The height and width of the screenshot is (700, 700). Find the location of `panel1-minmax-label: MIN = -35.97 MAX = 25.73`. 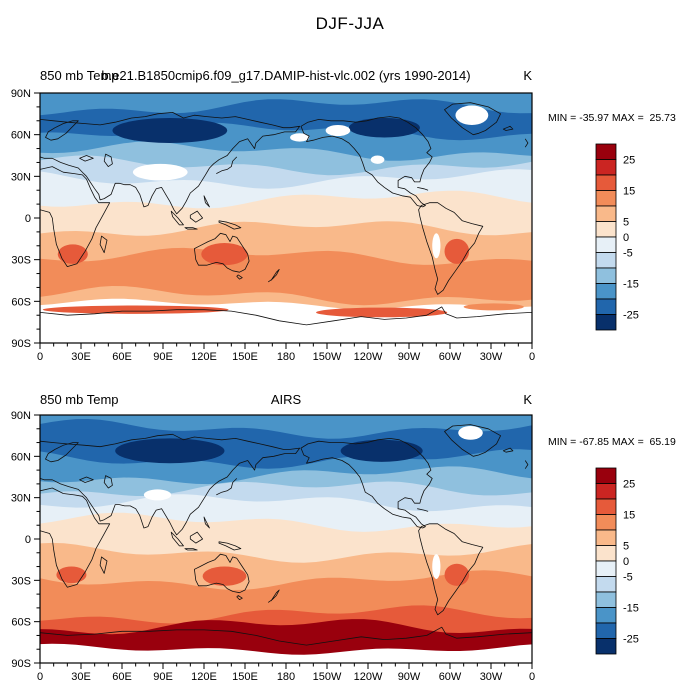

panel1-minmax-label: MIN = -35.97 MAX = 25.73 is located at coordinates (612, 118).